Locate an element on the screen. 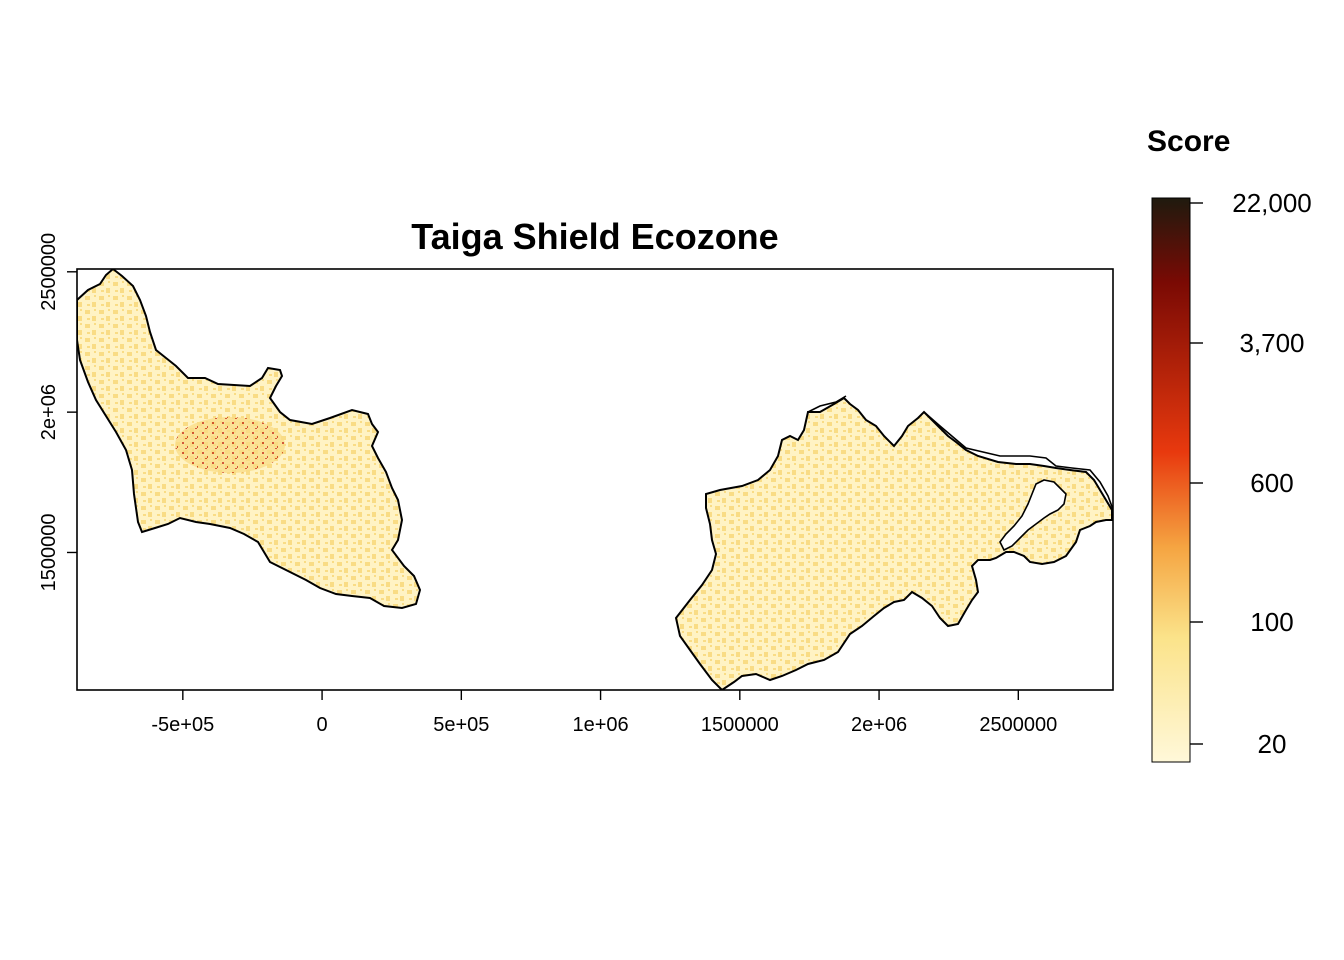 The height and width of the screenshot is (960, 1344). legend-label: 3,700 is located at coordinates (1271, 343).